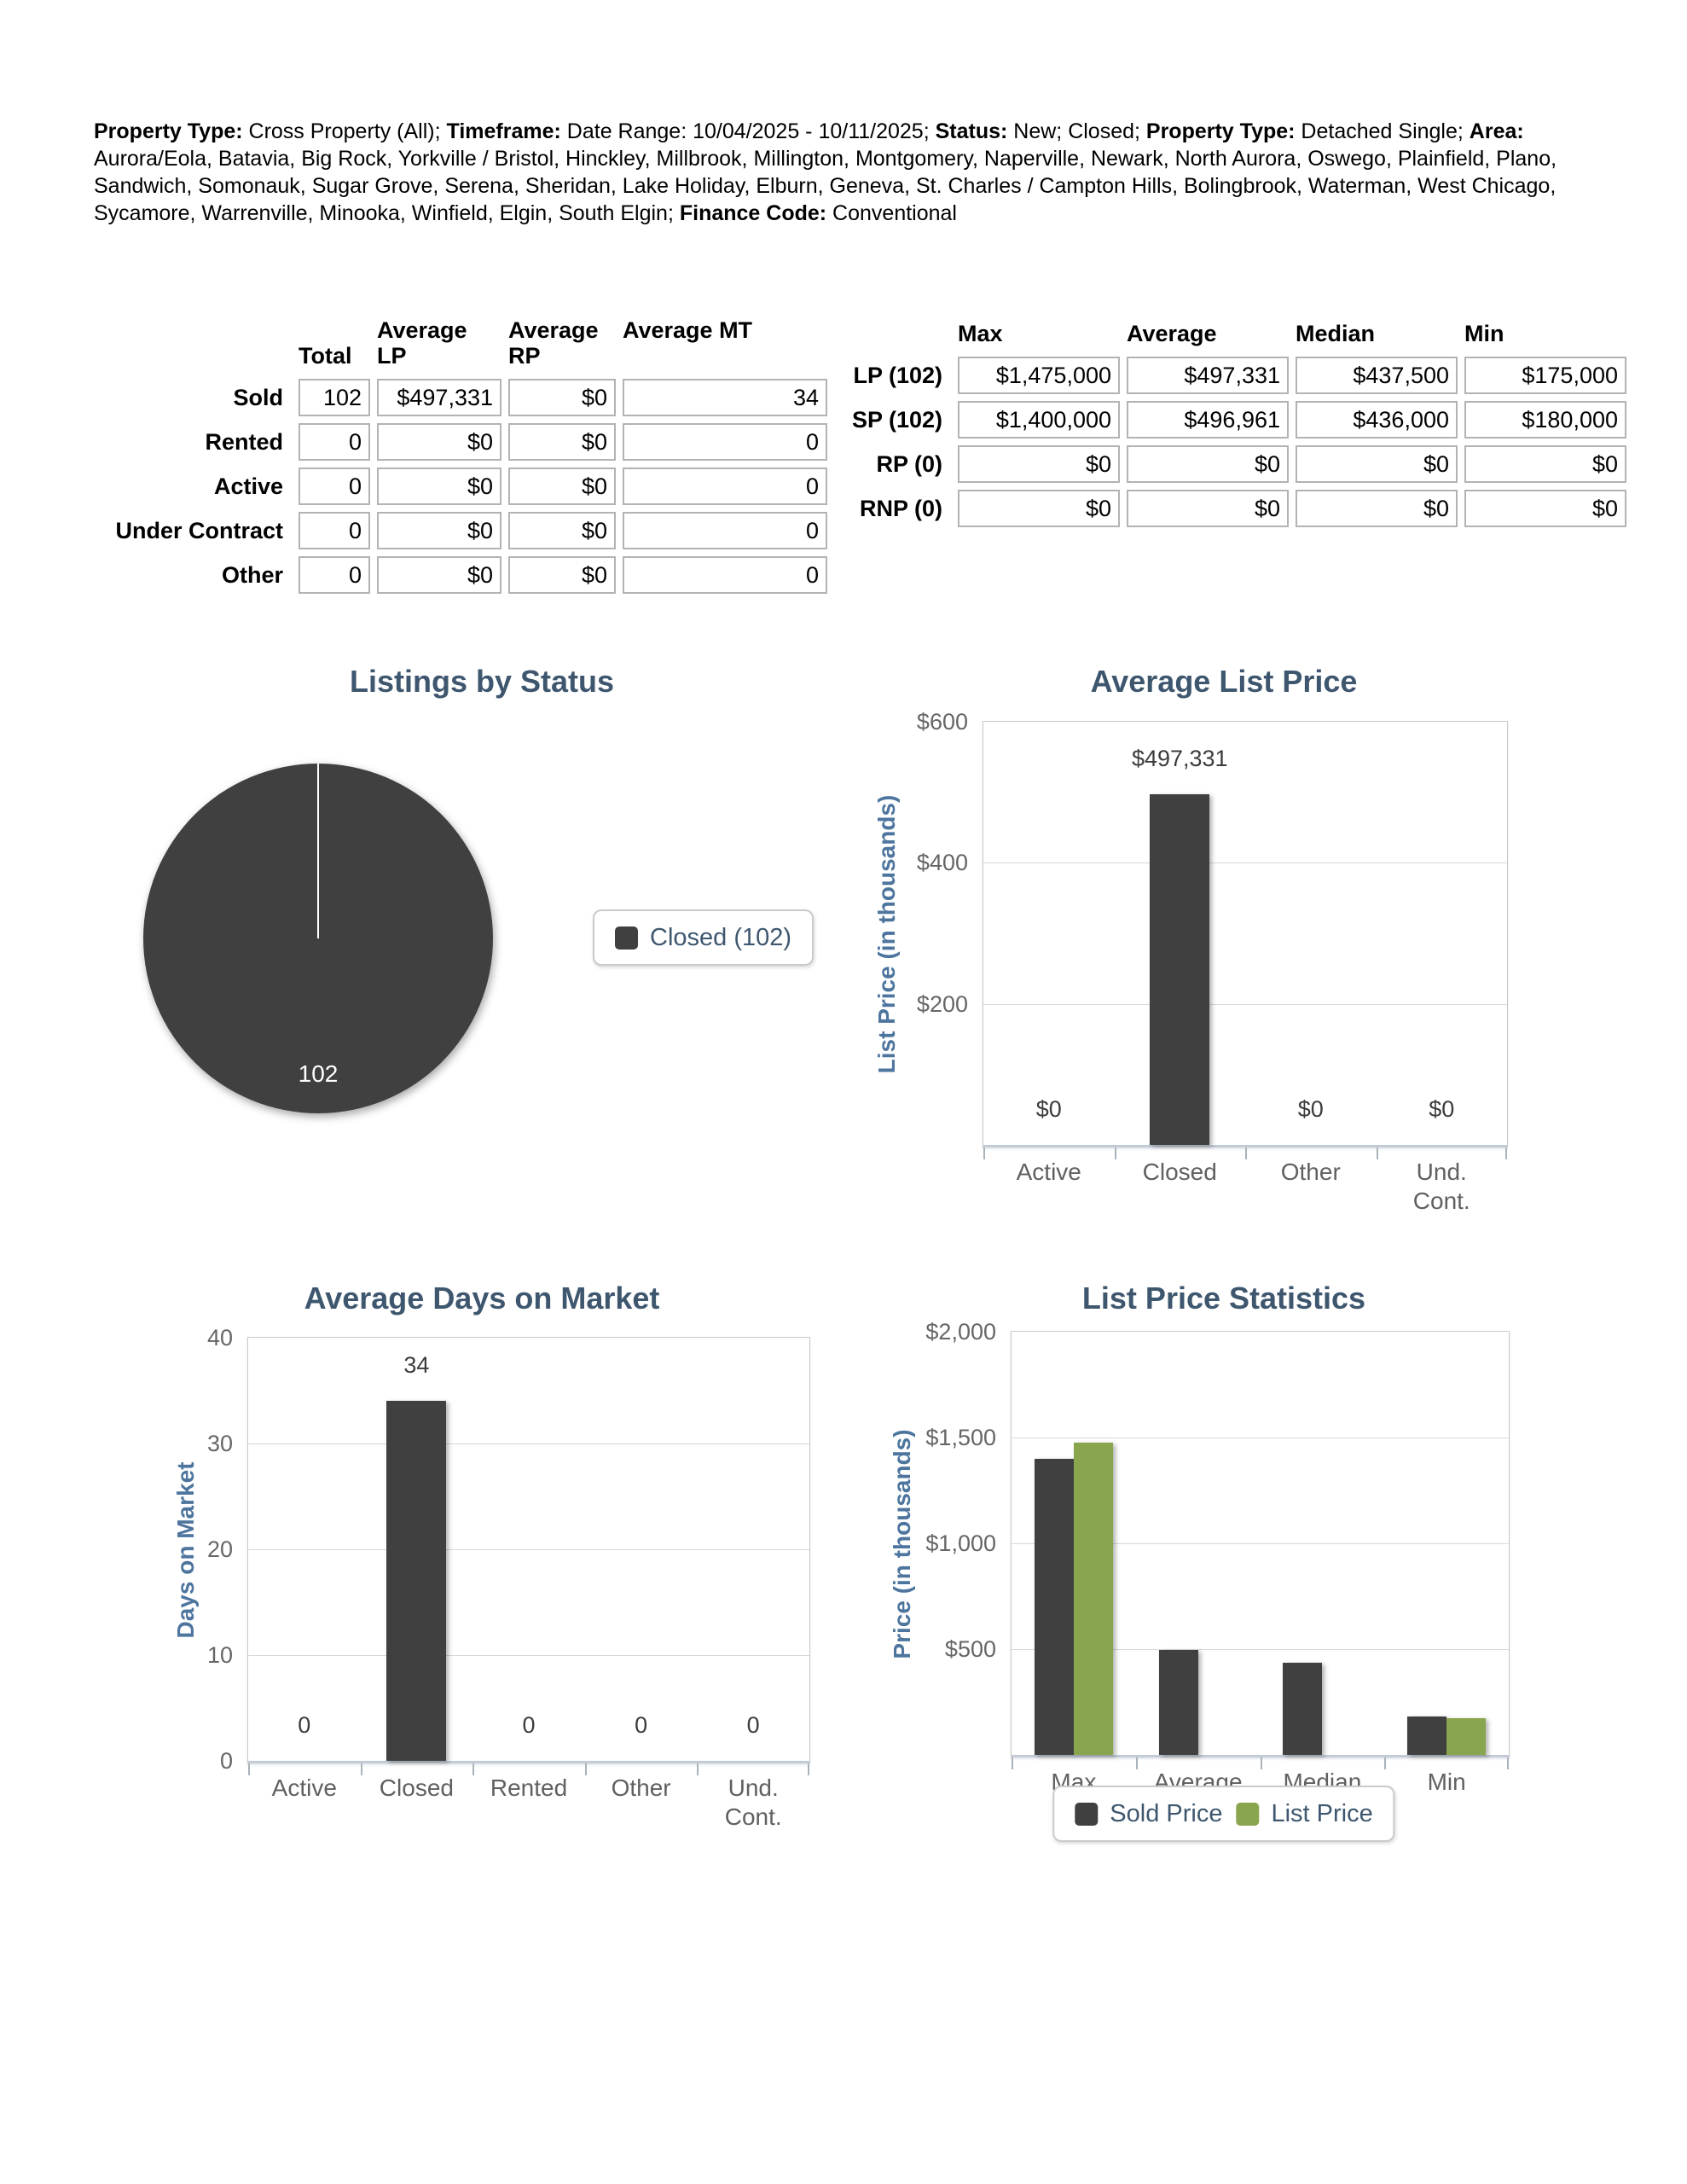  Describe the element at coordinates (901, 508) in the screenshot. I see `price-row-label: RNP (0)` at that location.